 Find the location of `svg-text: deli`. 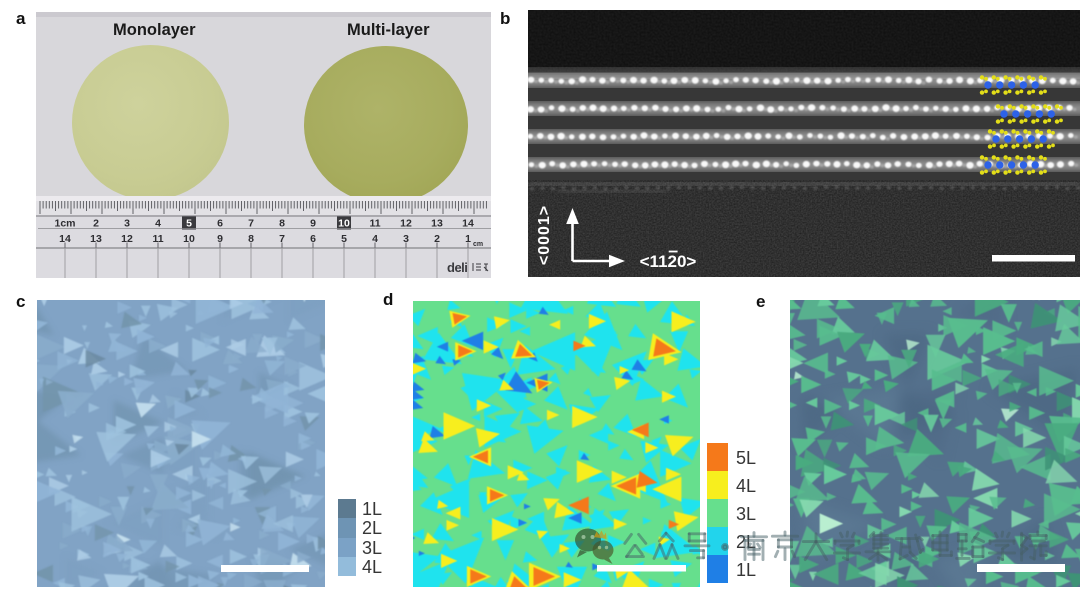

svg-text: deli is located at coordinates (457, 267).